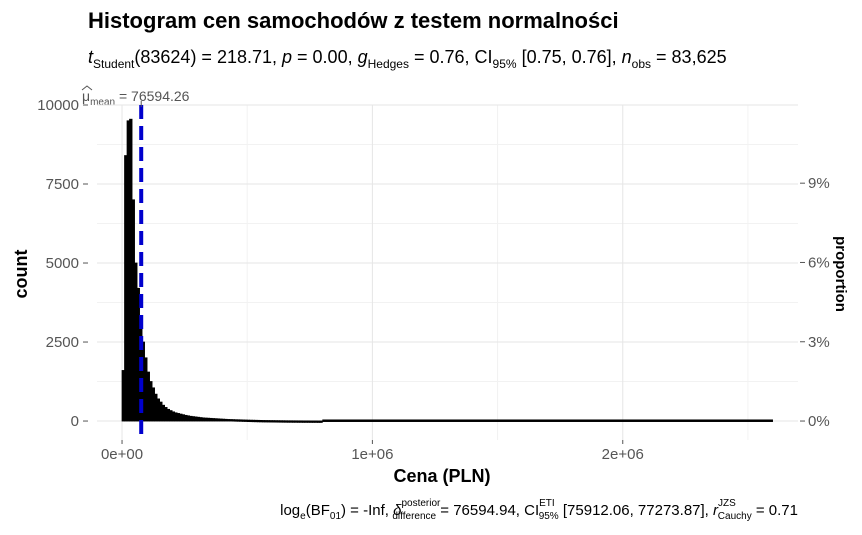 Image resolution: width=862 pixels, height=535 pixels. What do you see at coordinates (689, 57) in the screenshot?
I see `n-value: = 83,625` at bounding box center [689, 57].